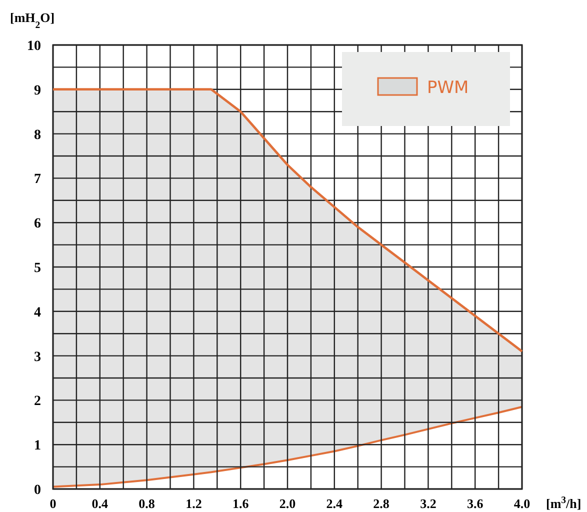  I want to click on x-tick-label: 2.0, so click(287, 503).